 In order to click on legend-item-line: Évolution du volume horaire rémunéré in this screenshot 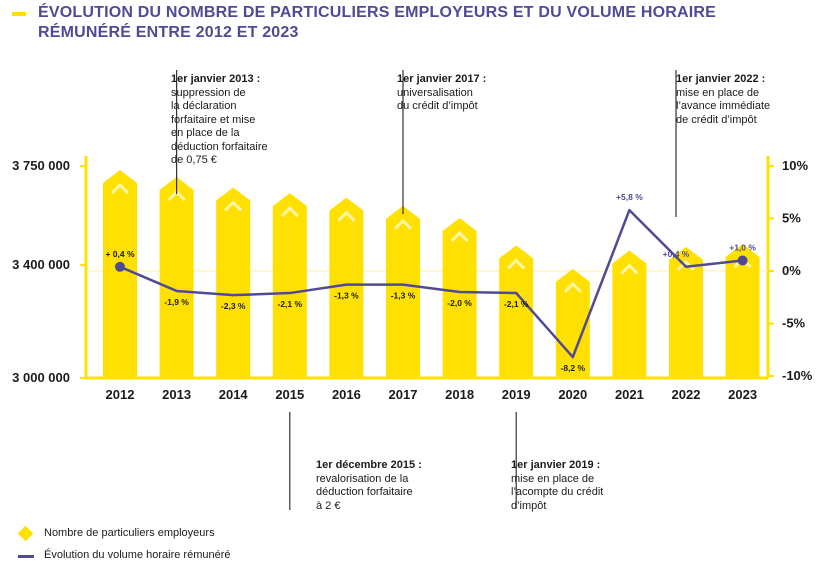, I will do `click(168, 556)`.